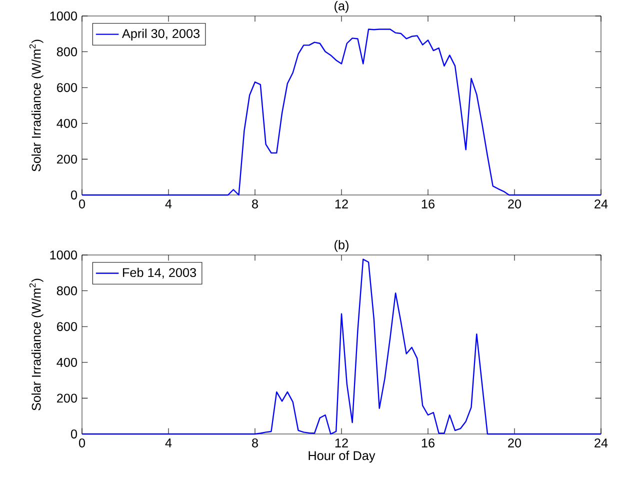 The image size is (631, 481). What do you see at coordinates (341, 7) in the screenshot?
I see `chart-title: (a)` at bounding box center [341, 7].